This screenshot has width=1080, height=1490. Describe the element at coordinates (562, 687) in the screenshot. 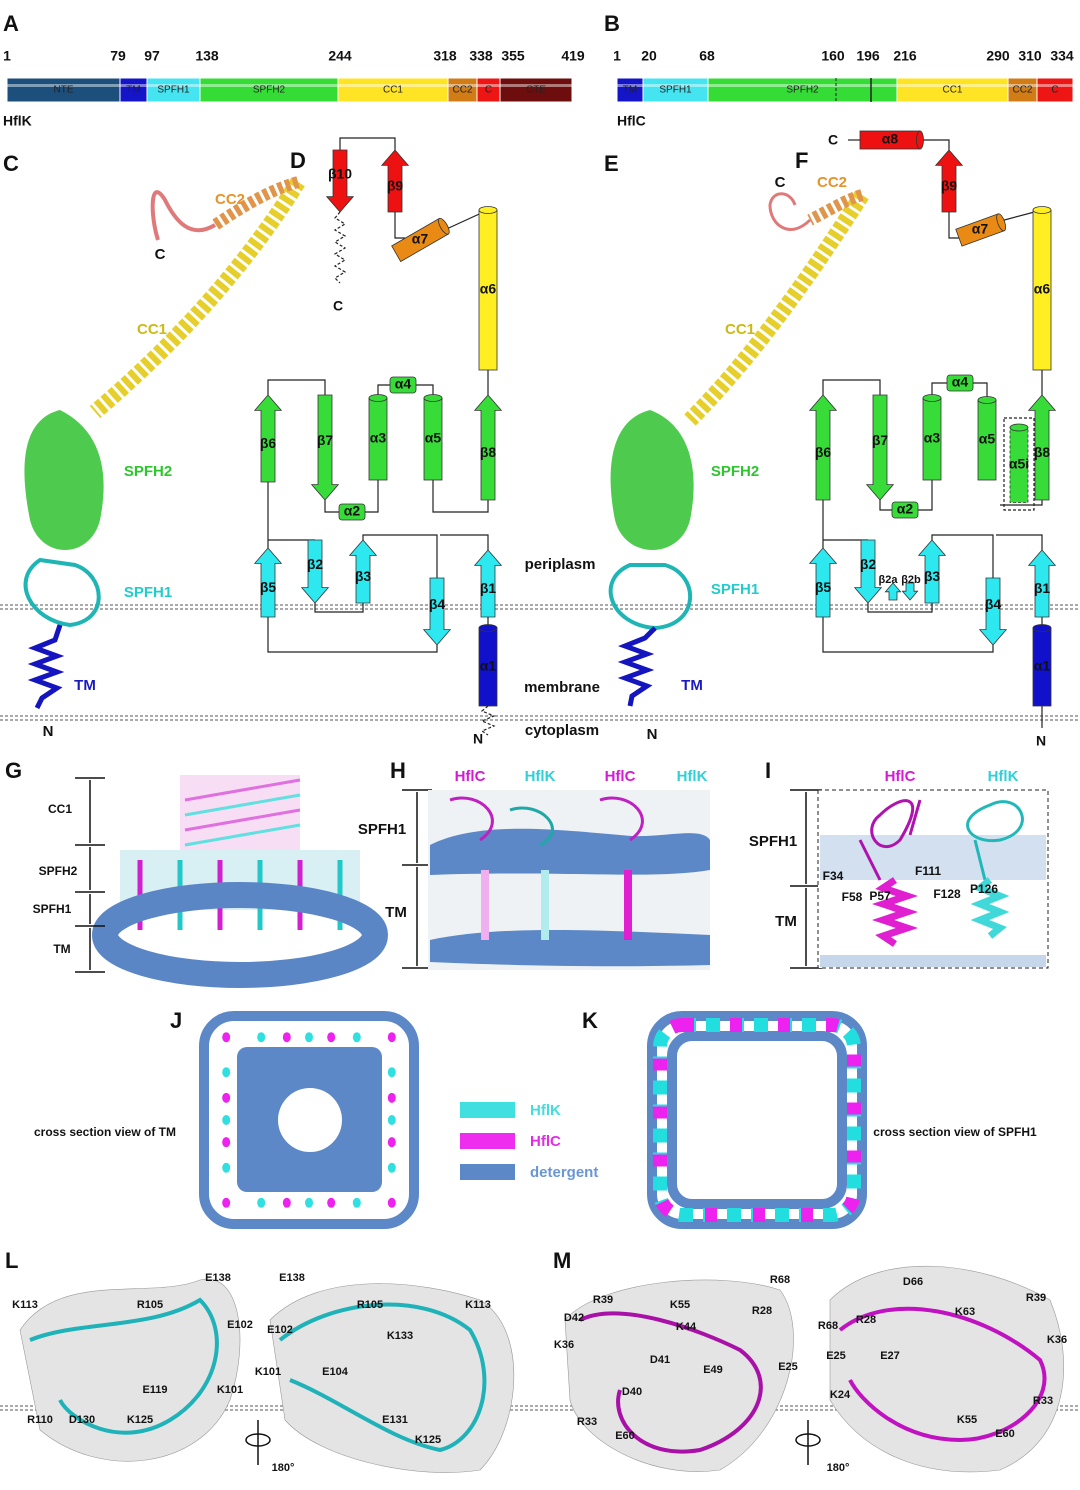

I see `compartment-label: membrane` at that location.